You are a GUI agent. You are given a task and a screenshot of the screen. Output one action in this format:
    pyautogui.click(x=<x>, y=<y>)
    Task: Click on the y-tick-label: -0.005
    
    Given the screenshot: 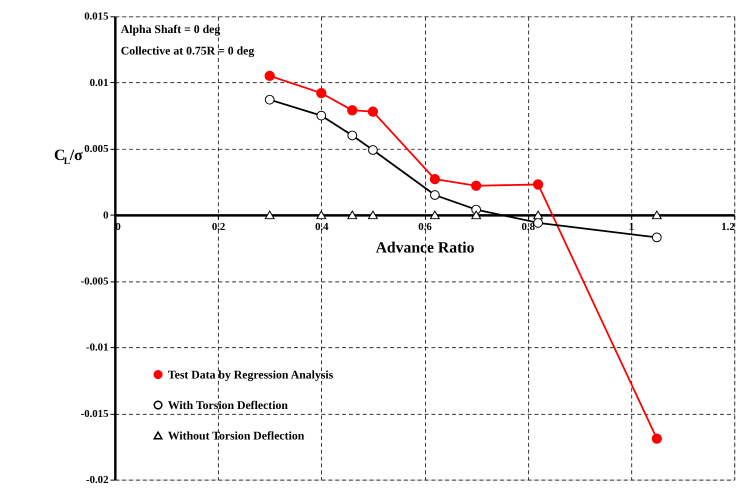 What is the action you would take?
    pyautogui.click(x=94, y=282)
    